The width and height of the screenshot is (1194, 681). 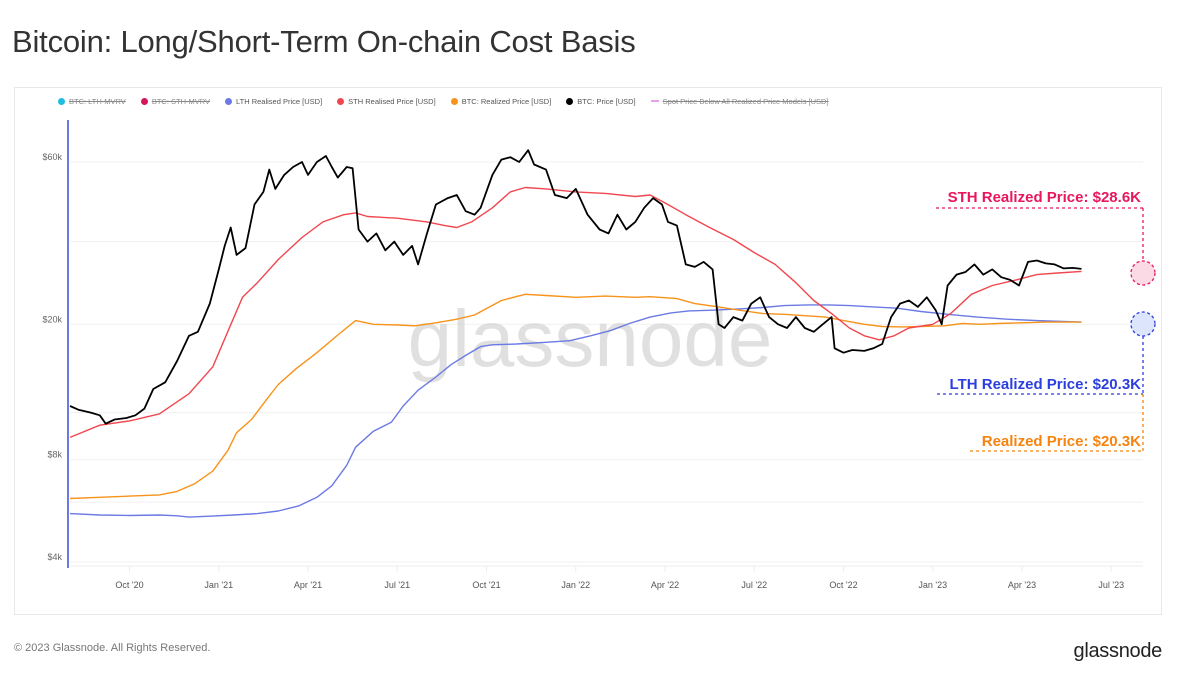 I want to click on y-axis-labels: $60k $20k $8k $4k, so click(x=52, y=357).